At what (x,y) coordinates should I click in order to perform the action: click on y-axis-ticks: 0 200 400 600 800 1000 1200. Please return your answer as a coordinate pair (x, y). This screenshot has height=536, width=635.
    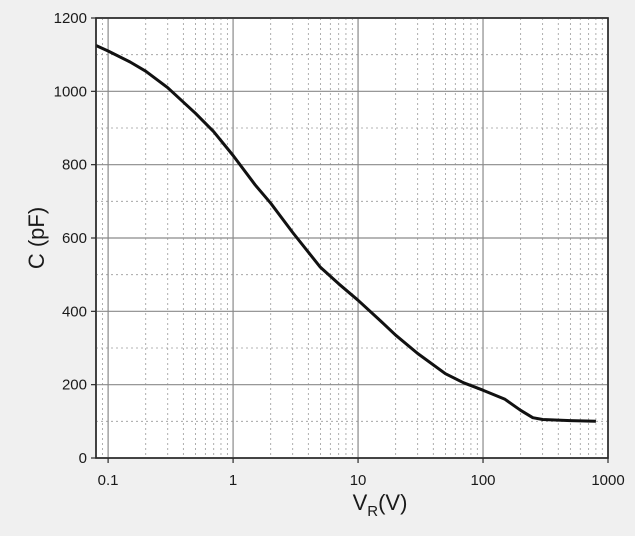
    Looking at the image, I should click on (75, 238).